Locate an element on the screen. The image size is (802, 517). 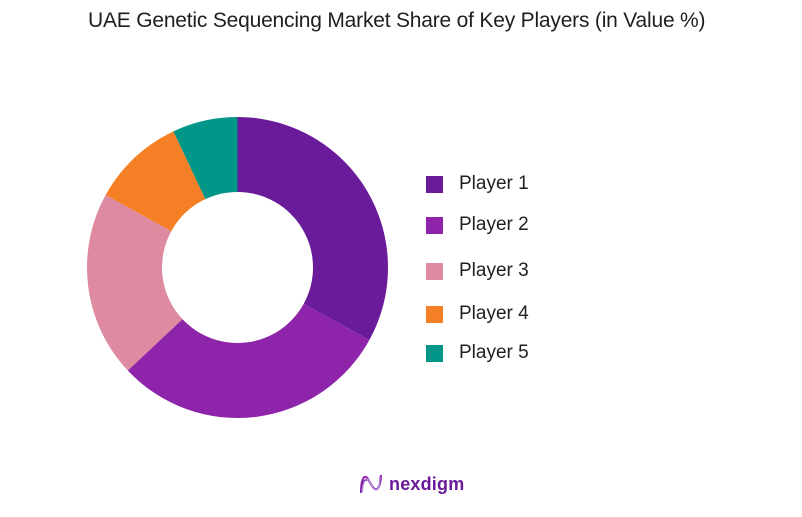
legend-item-player-1: Player 1 is located at coordinates (477, 184).